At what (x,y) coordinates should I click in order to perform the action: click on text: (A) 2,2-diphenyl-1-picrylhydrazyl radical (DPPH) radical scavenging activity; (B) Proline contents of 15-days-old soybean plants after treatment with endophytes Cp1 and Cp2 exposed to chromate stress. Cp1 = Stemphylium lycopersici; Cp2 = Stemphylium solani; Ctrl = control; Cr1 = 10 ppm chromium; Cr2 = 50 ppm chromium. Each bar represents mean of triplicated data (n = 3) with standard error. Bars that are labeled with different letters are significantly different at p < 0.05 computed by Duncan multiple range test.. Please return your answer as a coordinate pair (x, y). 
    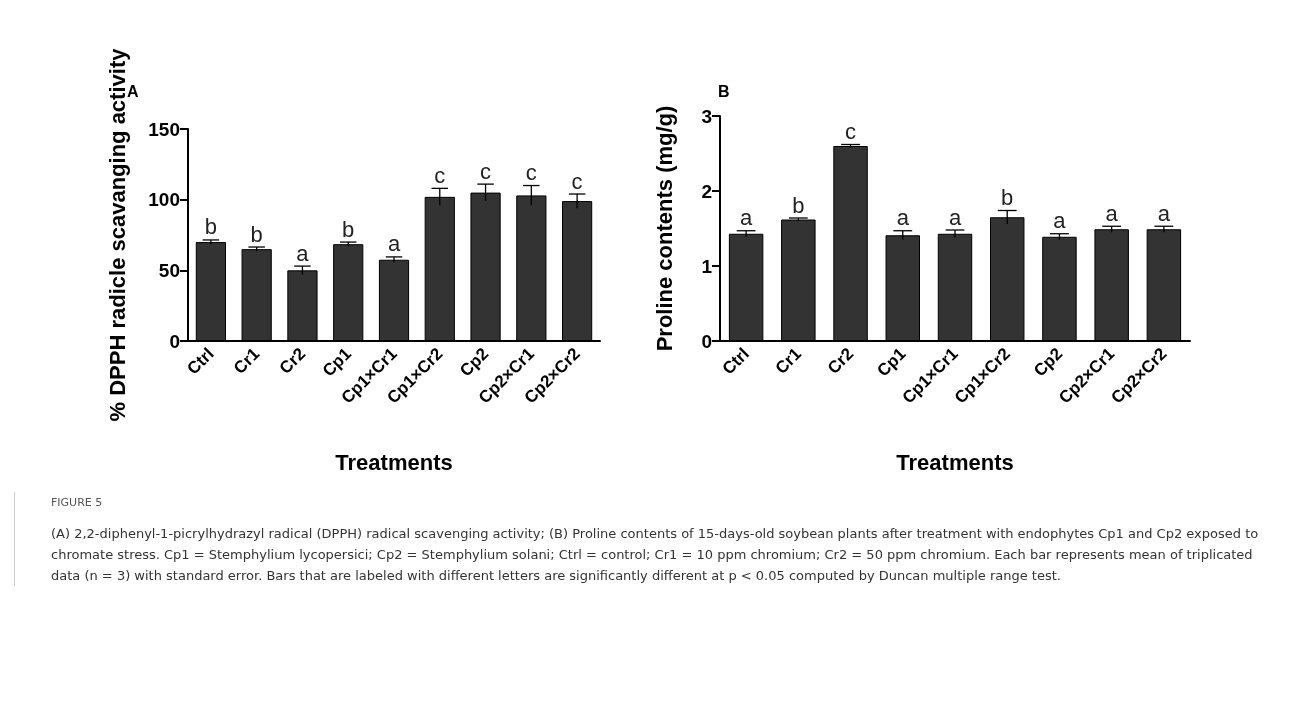
    Looking at the image, I should click on (655, 555).